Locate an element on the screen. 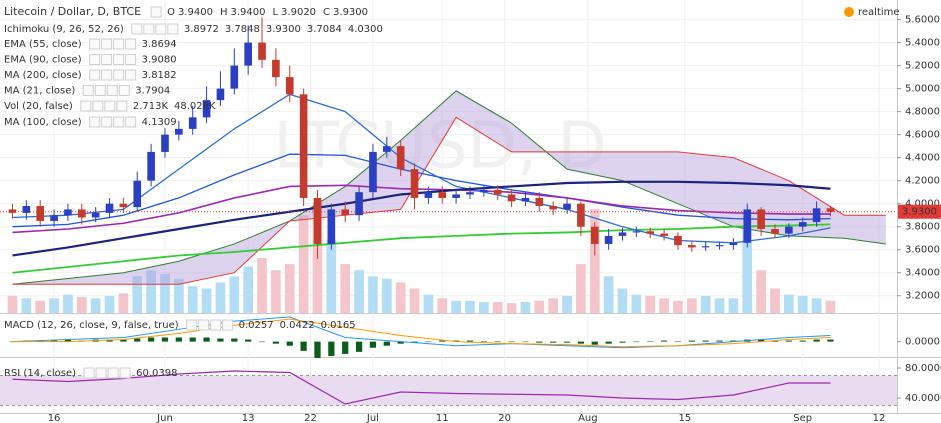  quote-key: H is located at coordinates (224, 12).